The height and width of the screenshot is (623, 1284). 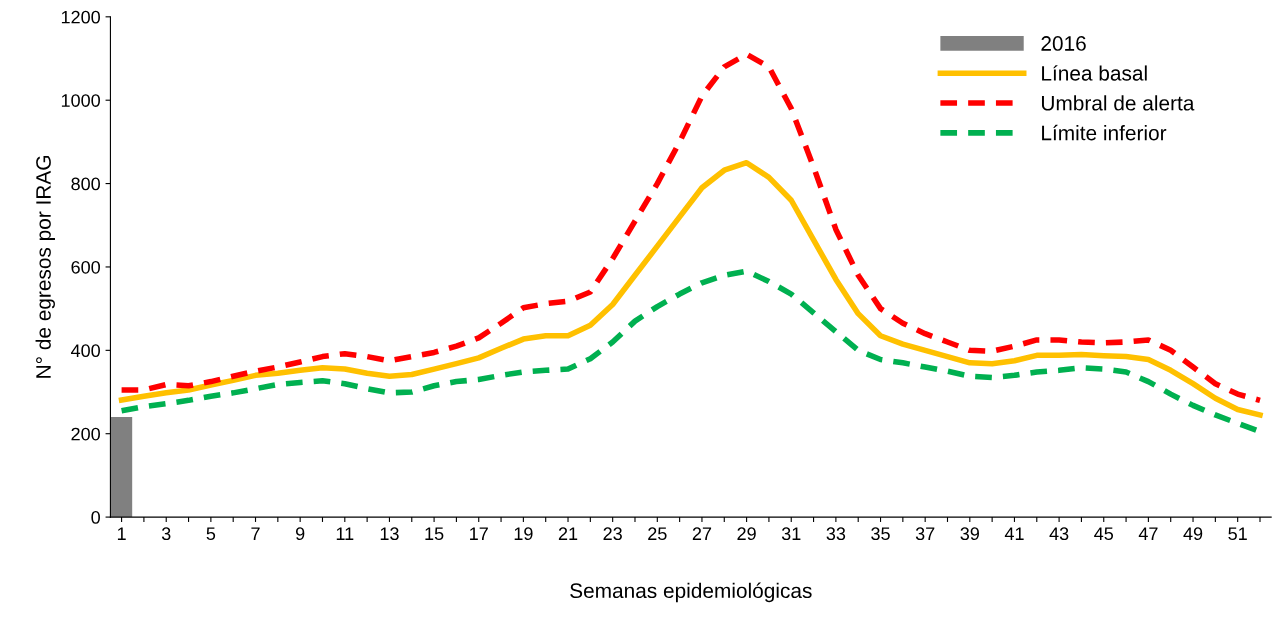 What do you see at coordinates (121, 533) in the screenshot?
I see `x-tick-label: 1` at bounding box center [121, 533].